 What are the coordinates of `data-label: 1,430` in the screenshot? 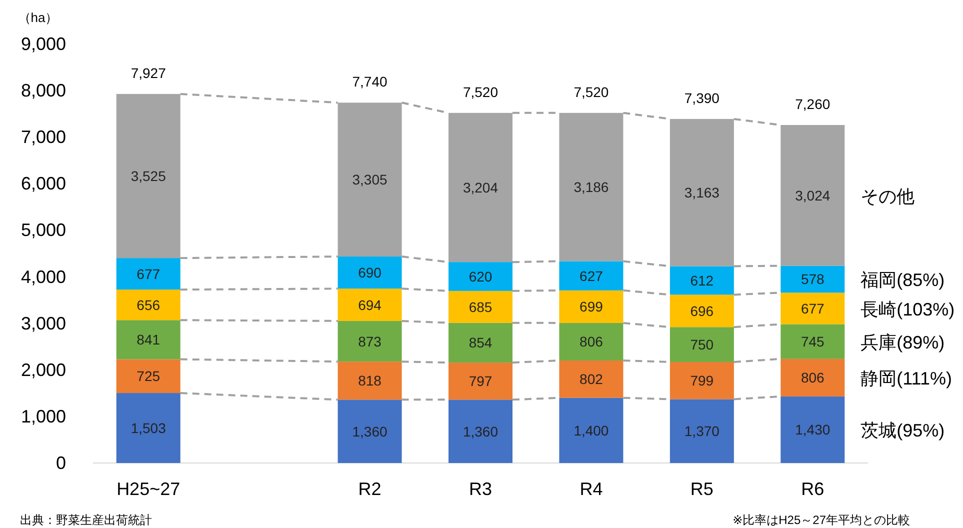 It's located at (812, 430).